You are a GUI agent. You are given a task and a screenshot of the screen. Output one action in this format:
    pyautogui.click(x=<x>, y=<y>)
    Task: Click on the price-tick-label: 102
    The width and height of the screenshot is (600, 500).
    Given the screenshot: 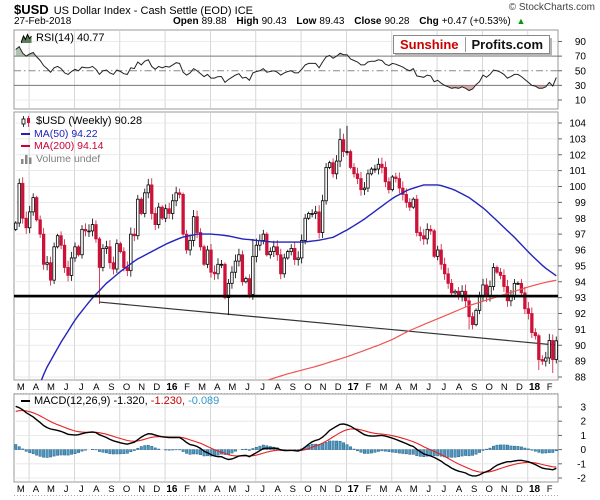 What is the action you would take?
    pyautogui.click(x=577, y=155)
    